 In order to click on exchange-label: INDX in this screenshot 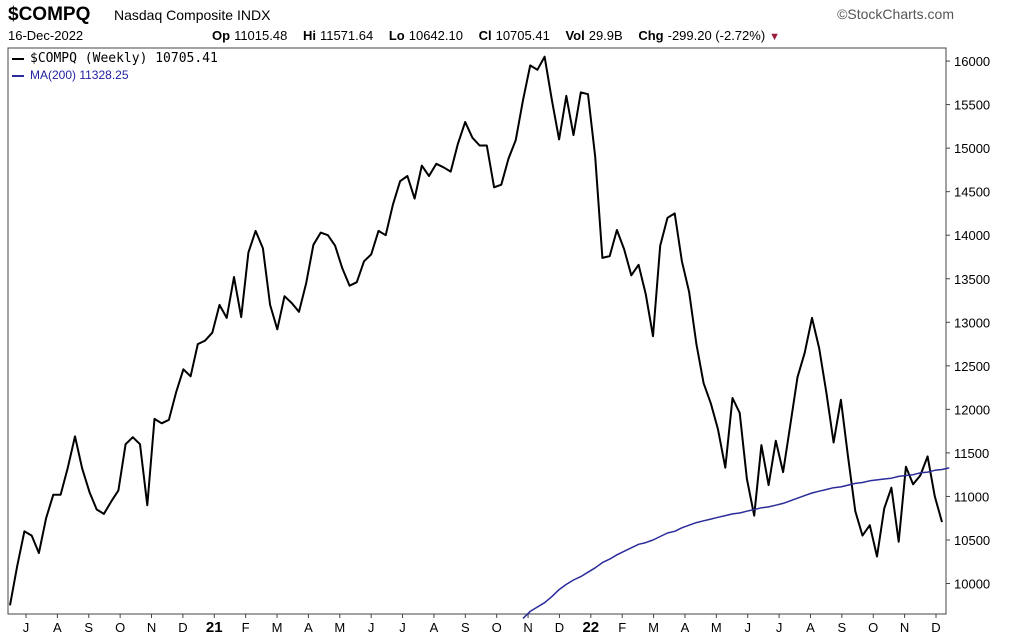, I will do `click(253, 15)`.